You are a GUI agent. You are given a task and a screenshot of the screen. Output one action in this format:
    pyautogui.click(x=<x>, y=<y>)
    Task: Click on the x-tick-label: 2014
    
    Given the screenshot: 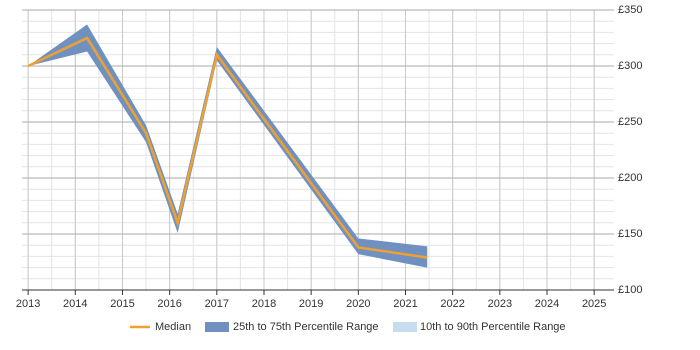 What is the action you would take?
    pyautogui.click(x=75, y=304)
    